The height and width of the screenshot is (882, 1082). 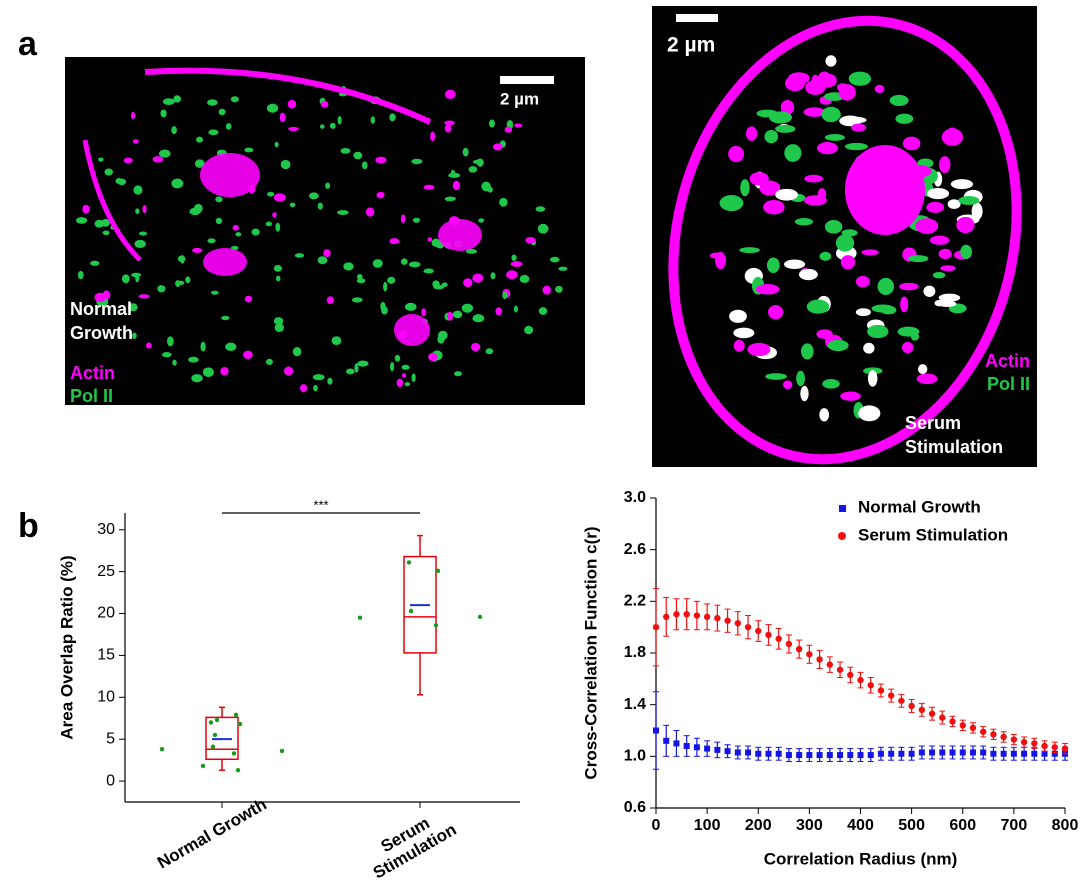 I want to click on y-tick-label: 1.8, so click(x=635, y=652).